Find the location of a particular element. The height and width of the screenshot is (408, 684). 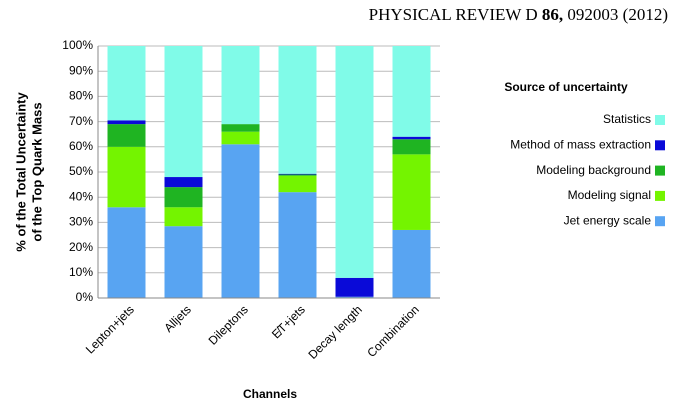

y-tick-label: 50% is located at coordinates (81, 171).